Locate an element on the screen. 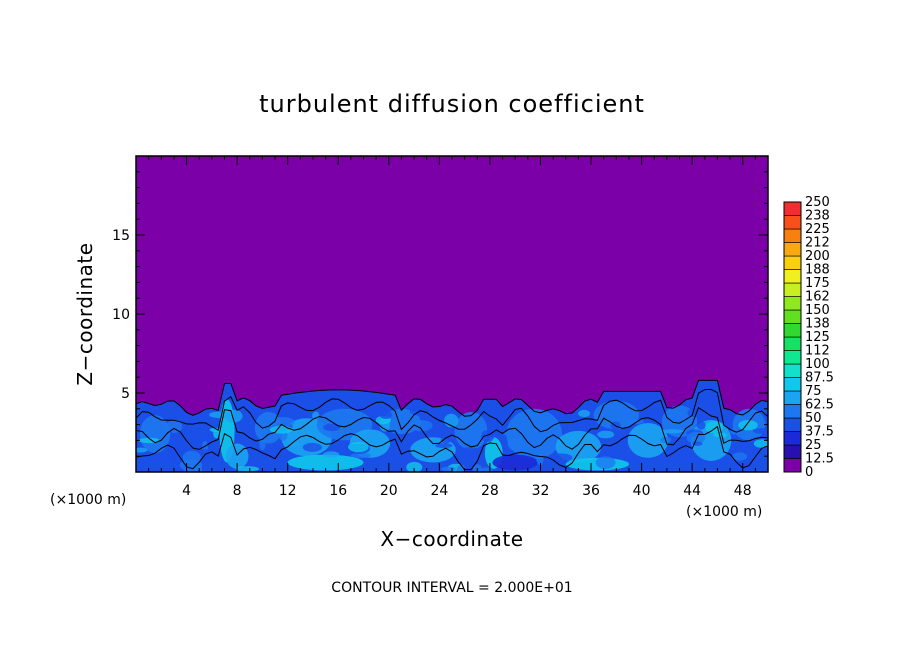 This screenshot has width=904, height=654. colorbar-label: 87.5 is located at coordinates (819, 378).